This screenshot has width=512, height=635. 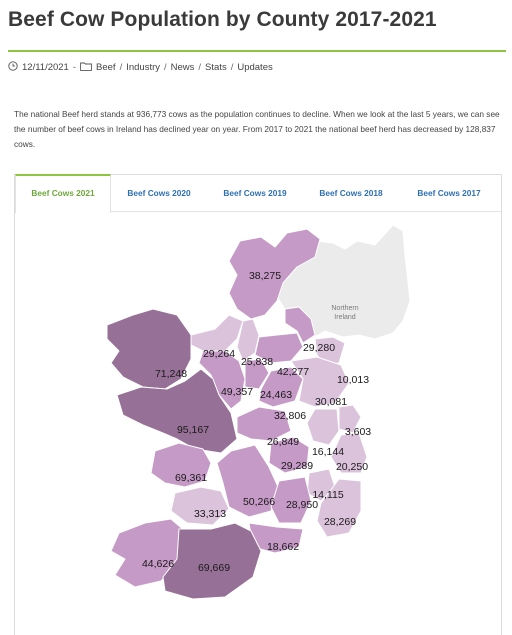 I want to click on tab-beef-cows-2017: Beef Cows 2017, so click(x=449, y=193).